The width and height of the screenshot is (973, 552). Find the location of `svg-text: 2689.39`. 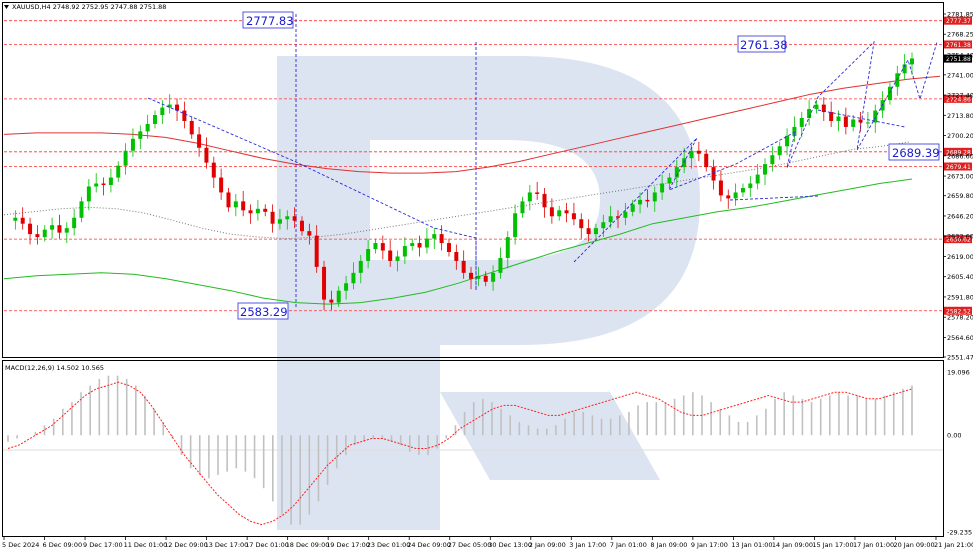

svg-text: 2689.39 is located at coordinates (916, 153).